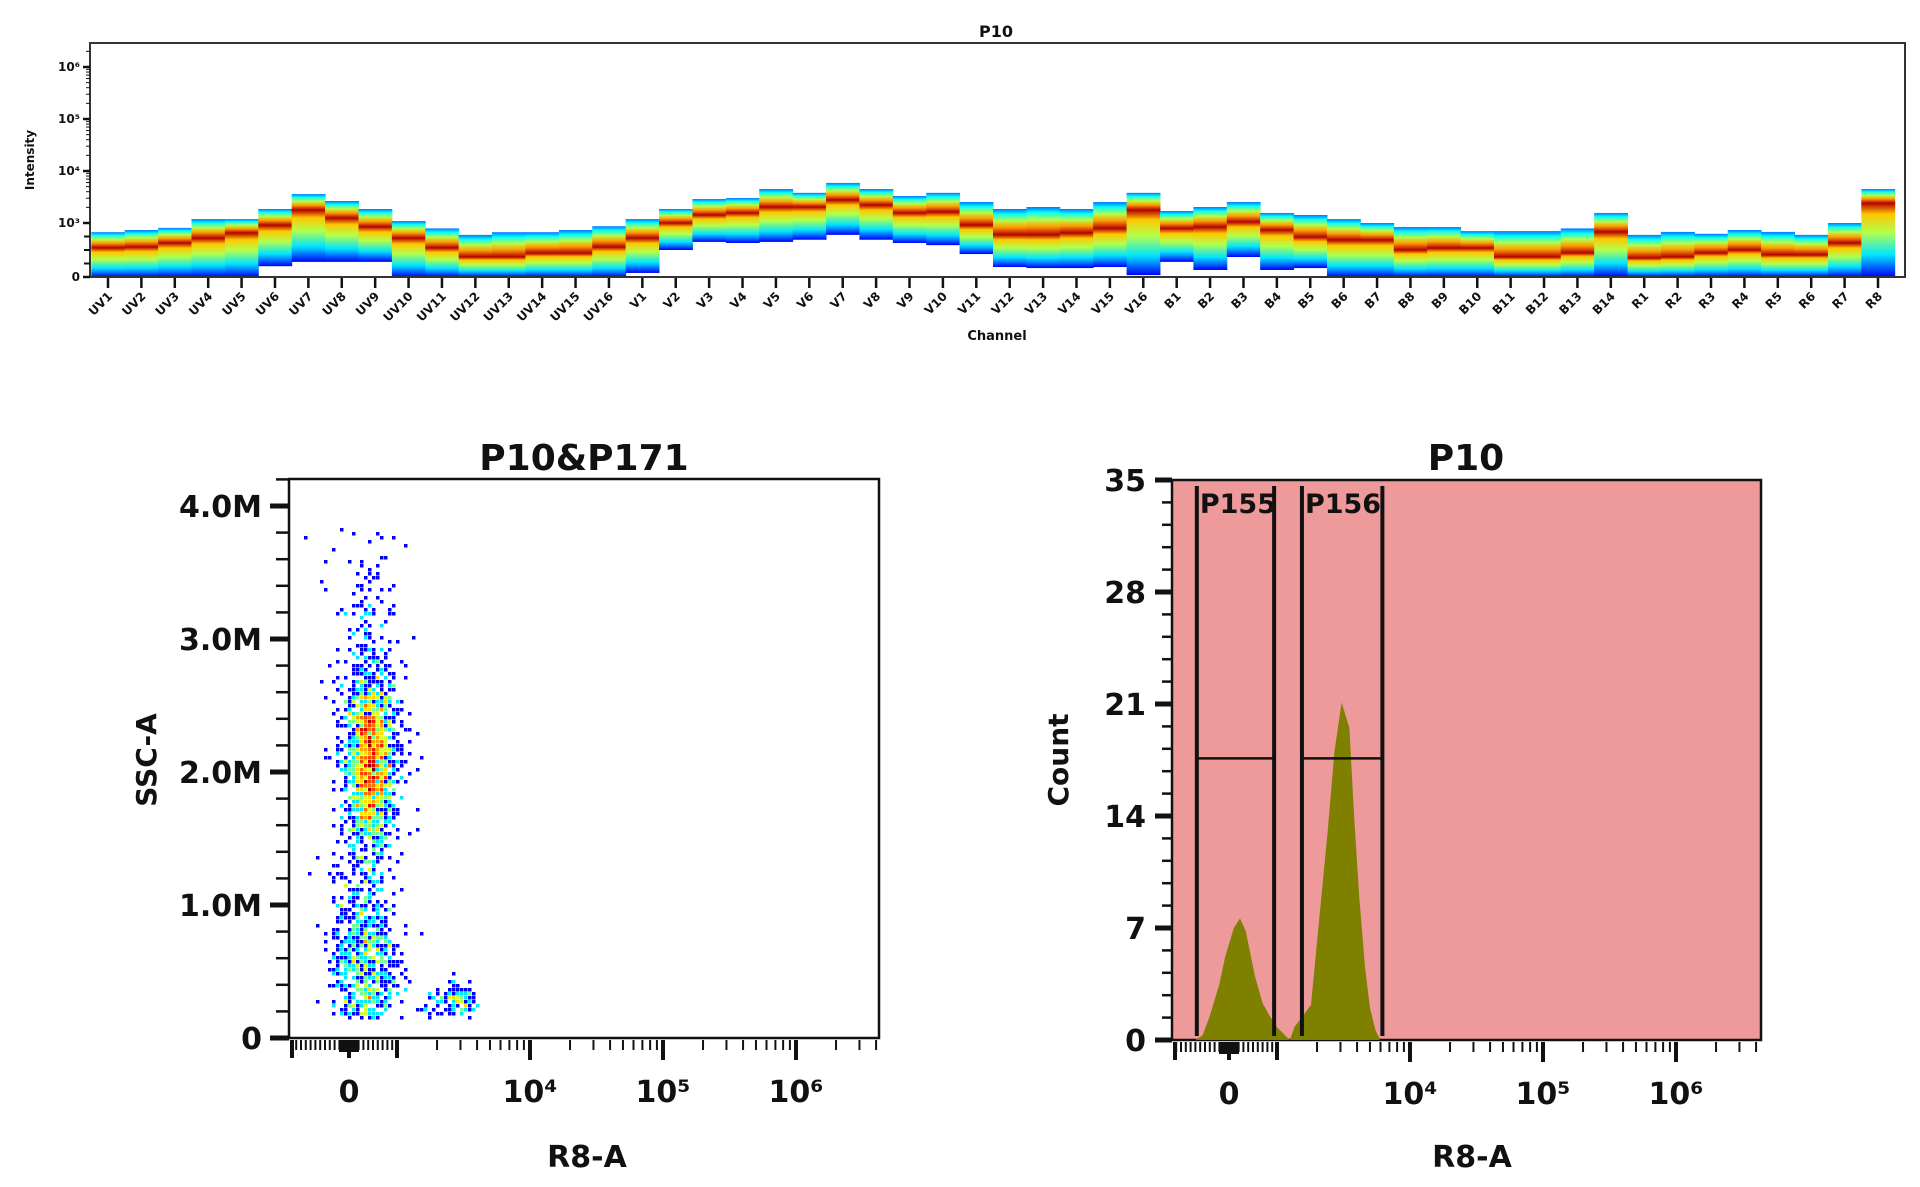 The height and width of the screenshot is (1187, 1920). I want to click on gate-p156: P156, so click(1342, 761).